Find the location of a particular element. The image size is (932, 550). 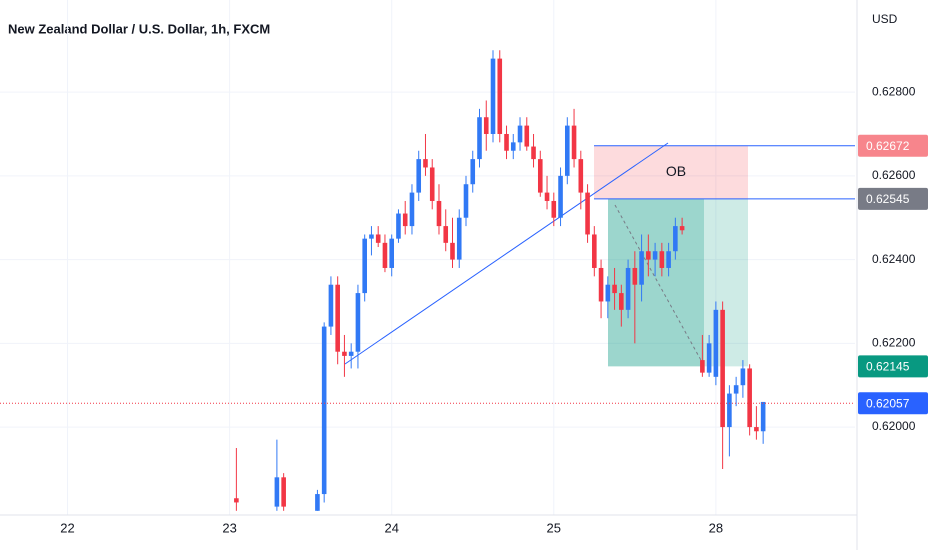

order-block-zone is located at coordinates (671, 172).